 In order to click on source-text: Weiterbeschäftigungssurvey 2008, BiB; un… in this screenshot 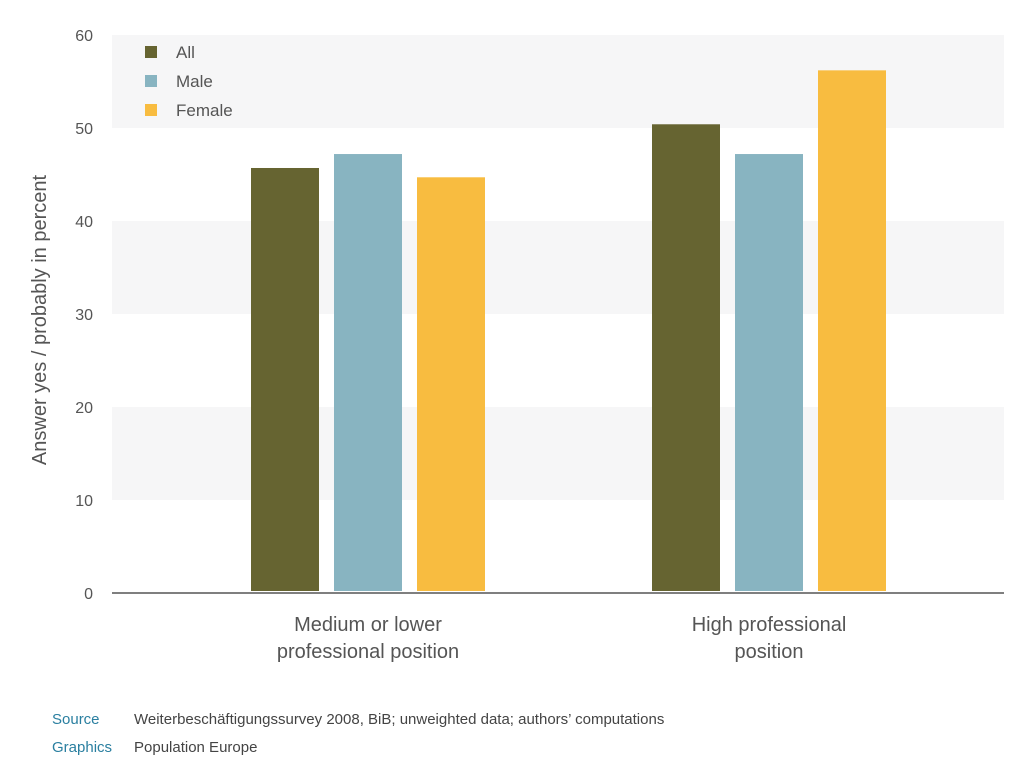, I will do `click(399, 719)`.